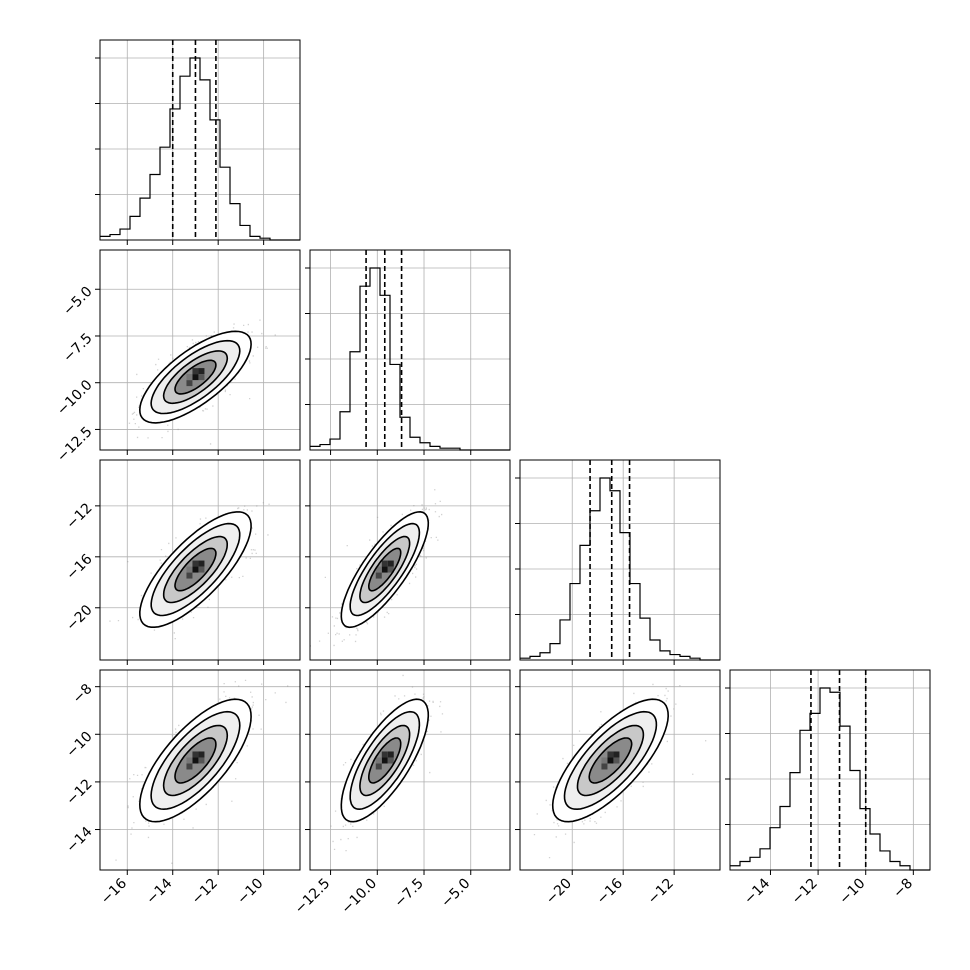 The height and width of the screenshot is (970, 970). Describe the element at coordinates (408, 893) in the screenshot. I see `x-tick-label: −7.5` at that location.